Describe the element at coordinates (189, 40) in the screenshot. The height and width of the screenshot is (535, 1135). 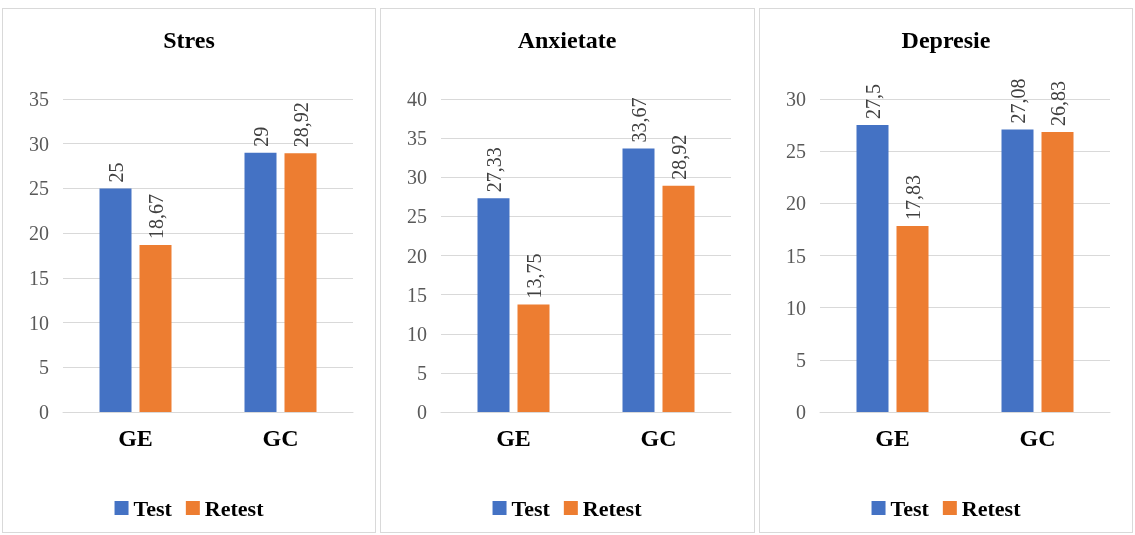
I see `chart-title: Stres` at that location.